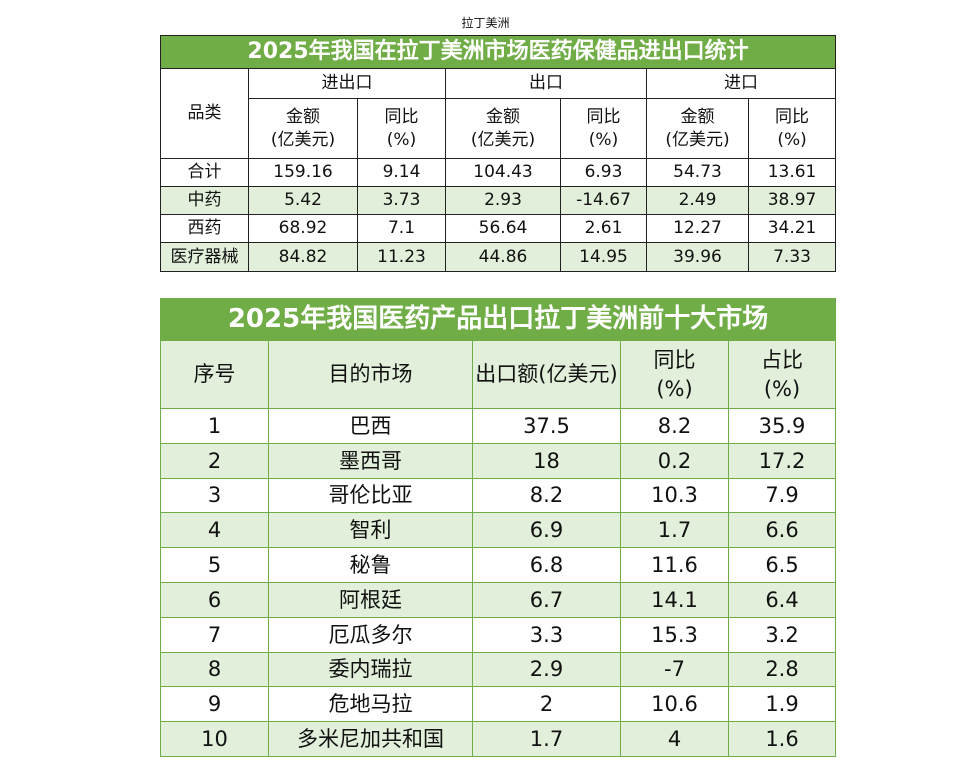 The height and width of the screenshot is (778, 971). What do you see at coordinates (370, 530) in the screenshot?
I see `market-cell: 智利` at bounding box center [370, 530].